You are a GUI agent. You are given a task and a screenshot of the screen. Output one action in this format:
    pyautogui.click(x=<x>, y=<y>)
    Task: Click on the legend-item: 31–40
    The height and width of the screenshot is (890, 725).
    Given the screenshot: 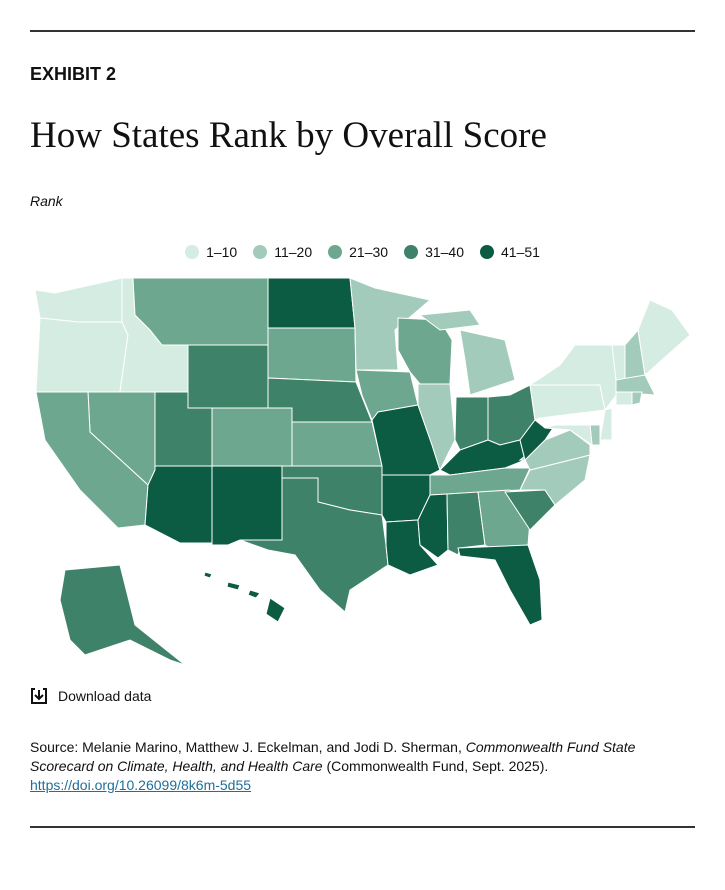 What is the action you would take?
    pyautogui.click(x=434, y=252)
    